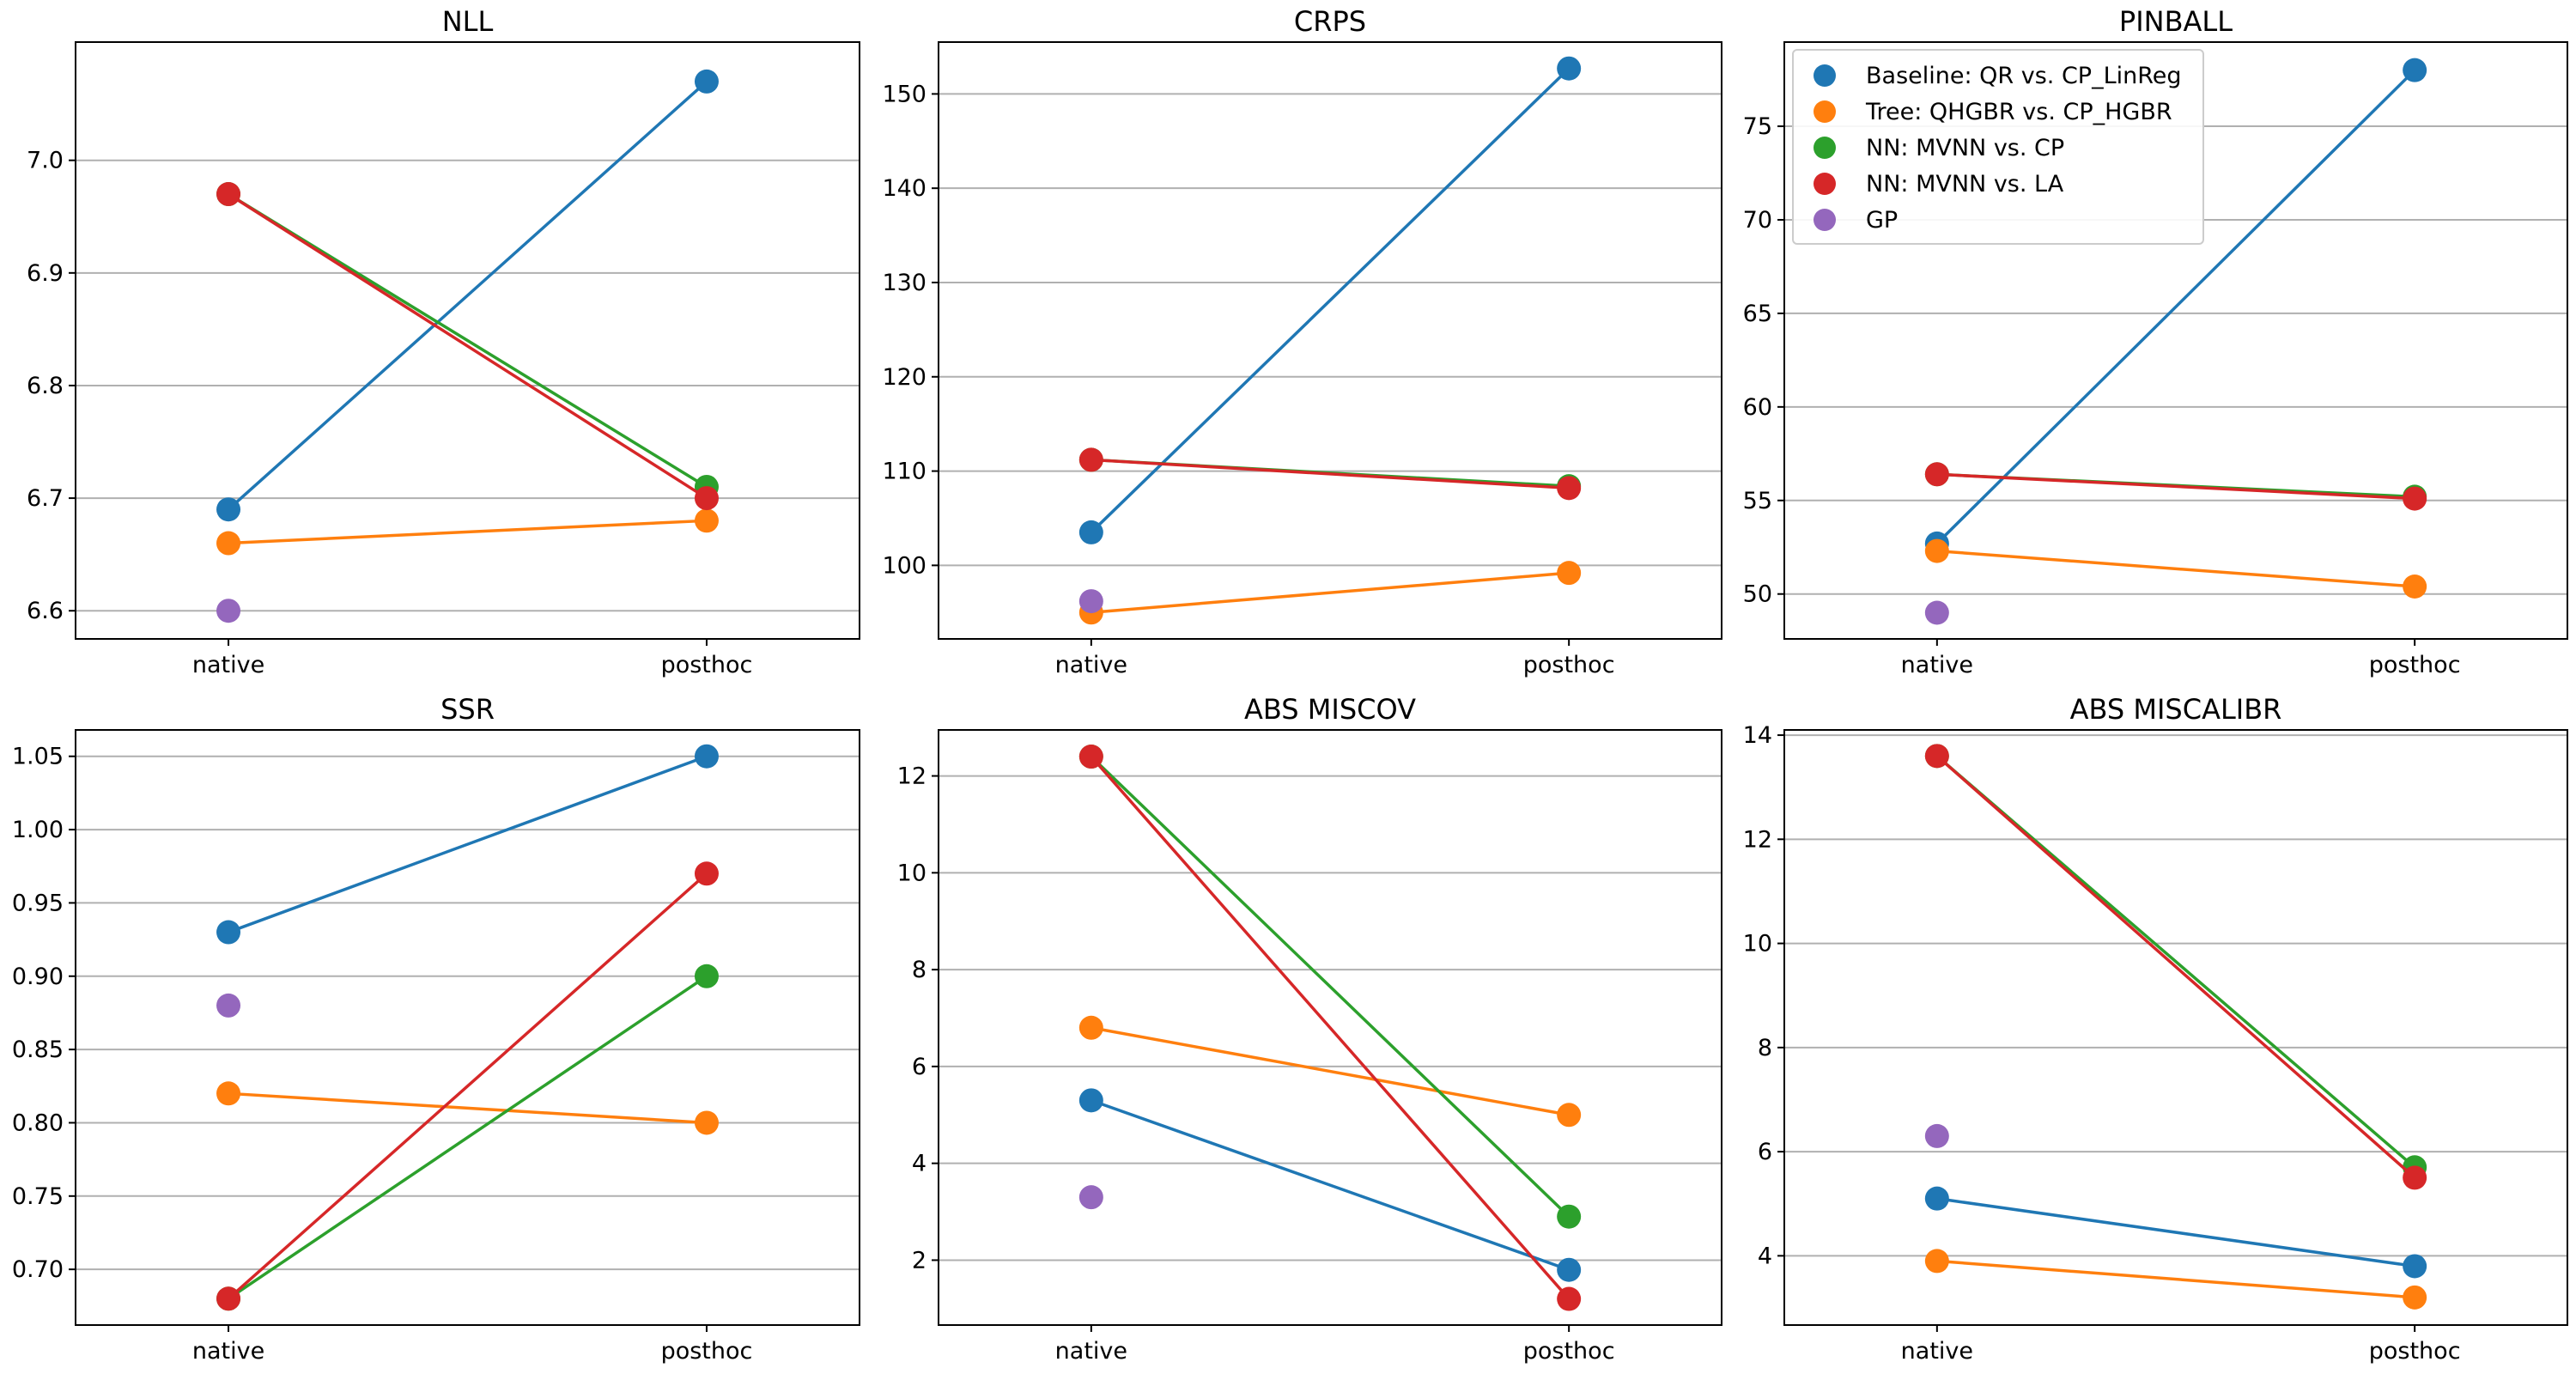 The width and height of the screenshot is (2576, 1374). I want to click on xtick-label-crps-native: native, so click(1091, 665).